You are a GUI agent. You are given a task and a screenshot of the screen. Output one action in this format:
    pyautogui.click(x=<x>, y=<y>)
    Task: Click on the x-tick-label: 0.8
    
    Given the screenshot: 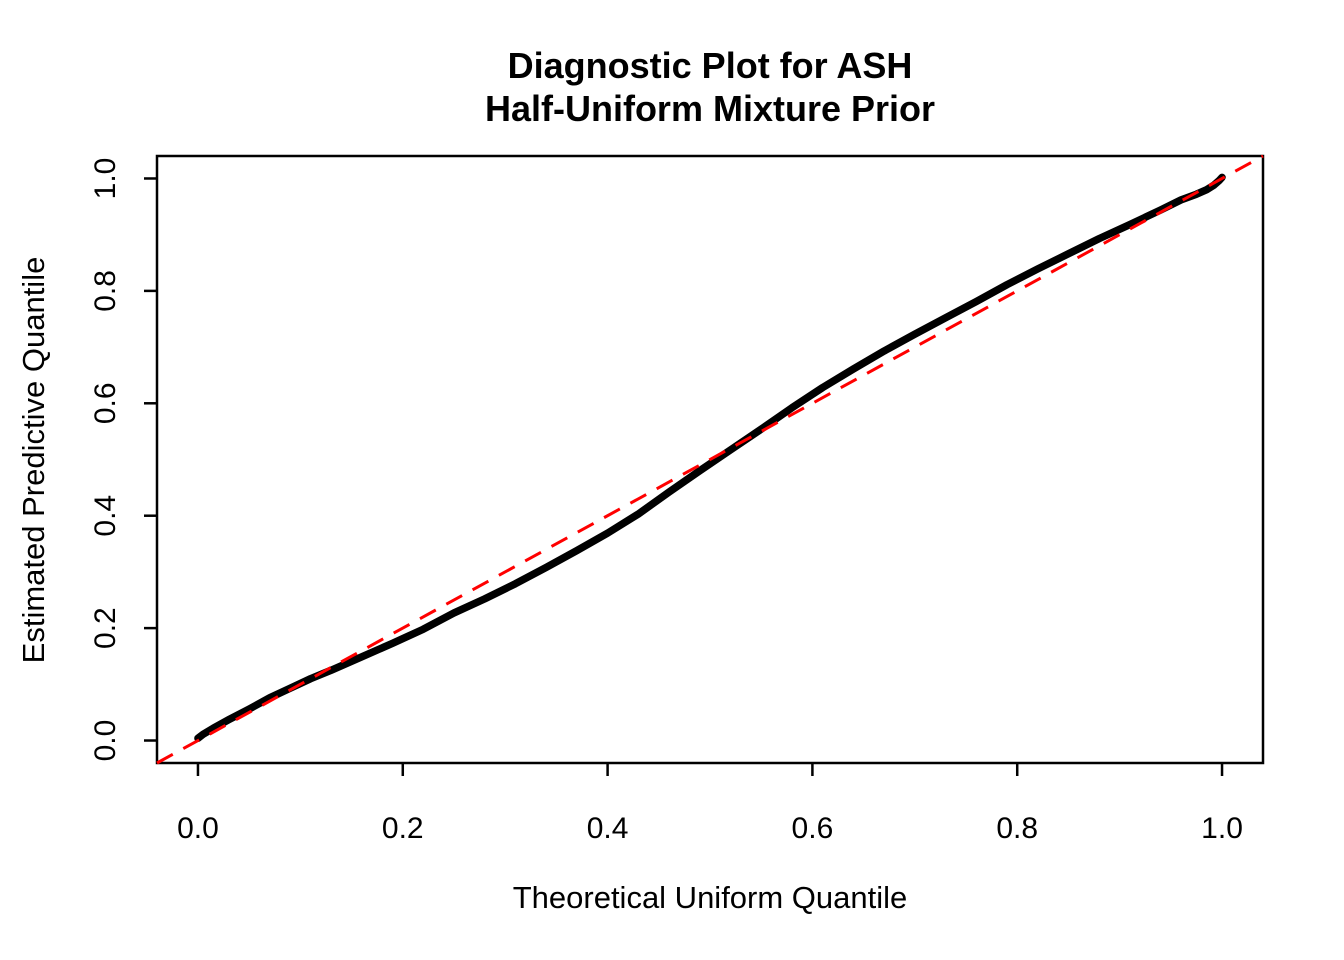 What is the action you would take?
    pyautogui.click(x=1017, y=828)
    